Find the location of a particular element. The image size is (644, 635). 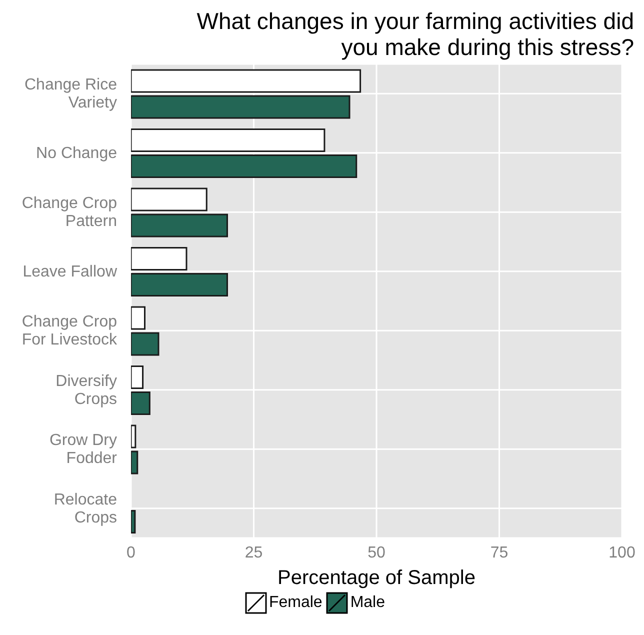

x-tick-label: 75 is located at coordinates (499, 553).